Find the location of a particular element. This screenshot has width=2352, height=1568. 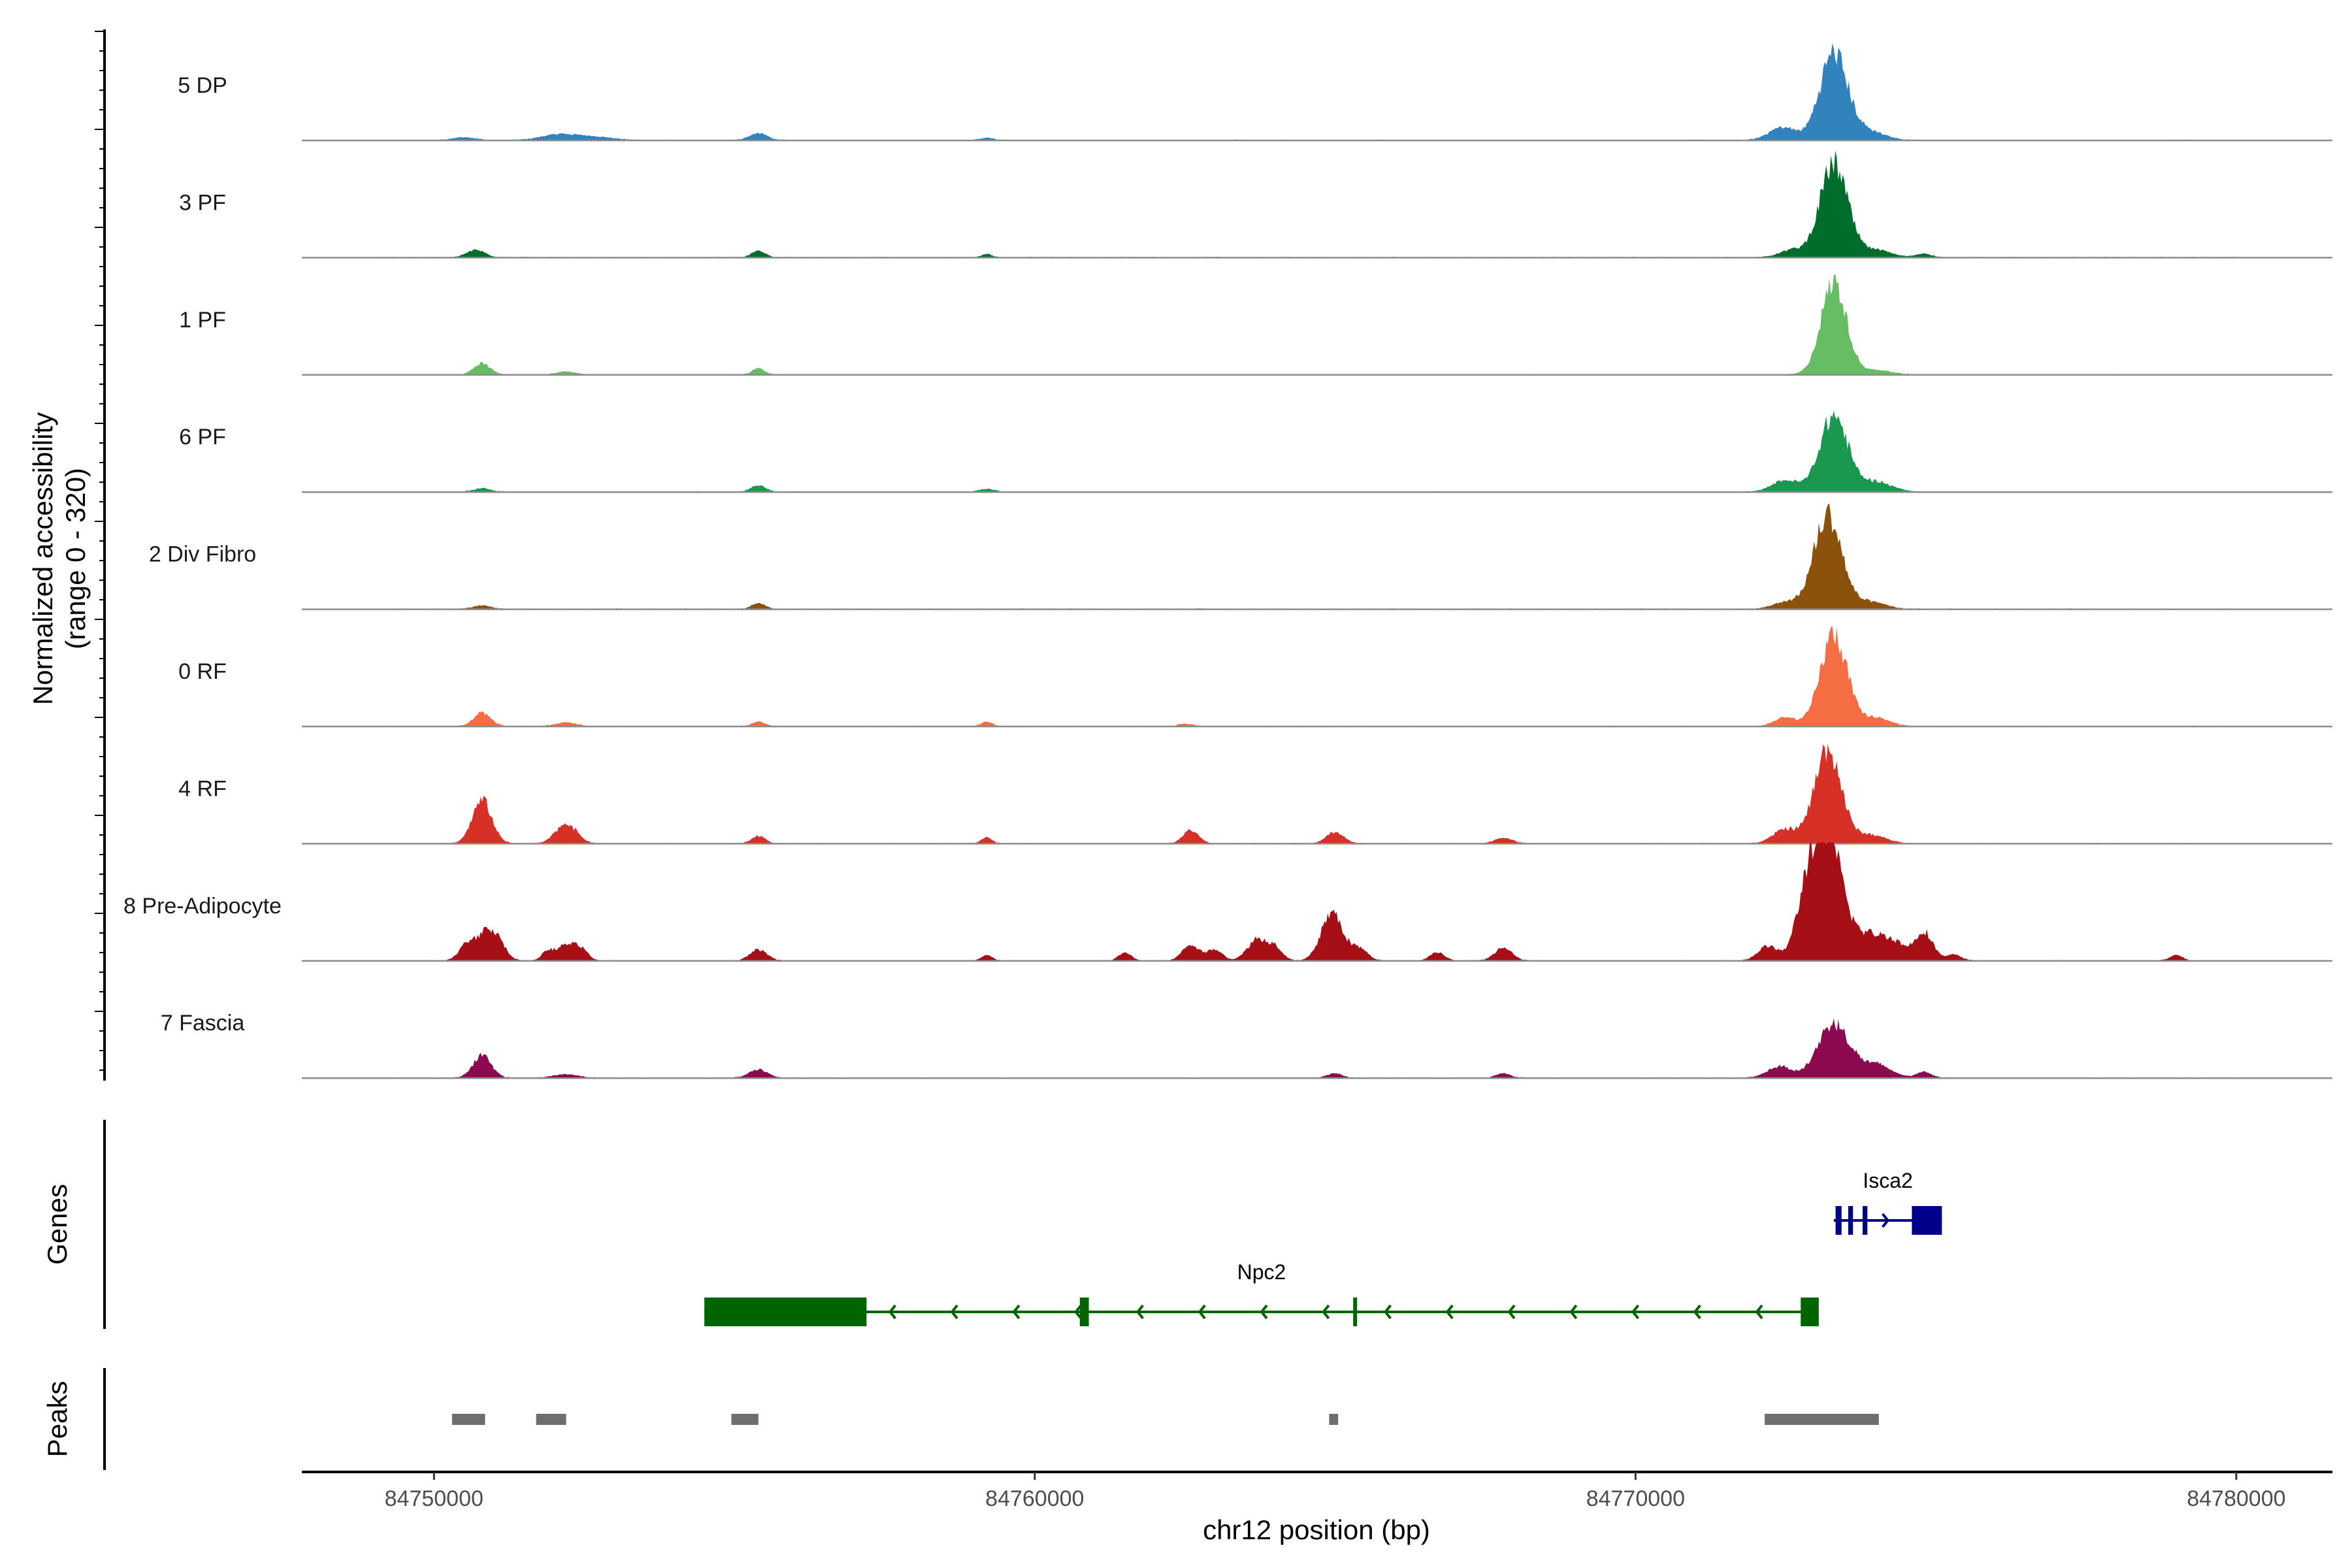

track-0-rf: 0 RF is located at coordinates (1255, 677).